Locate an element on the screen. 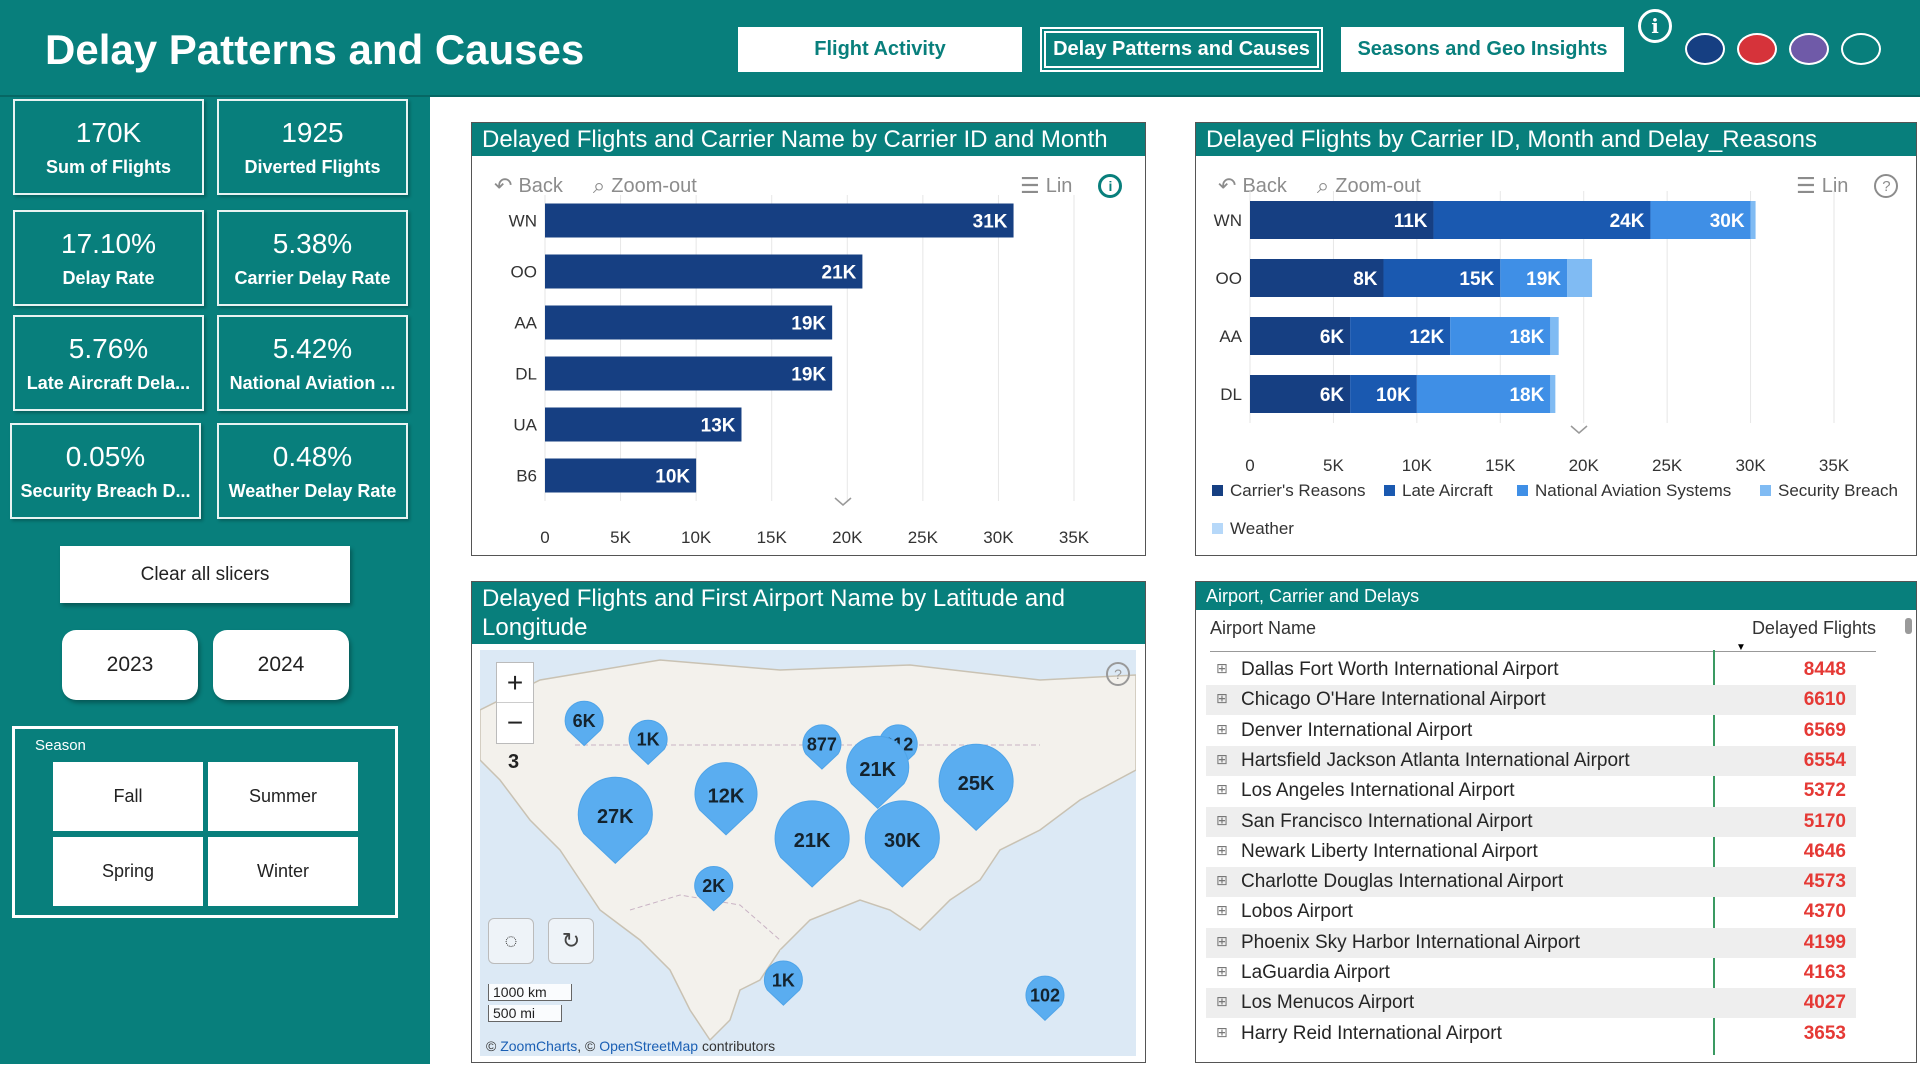 The image size is (1920, 1080). zoom-out-button: Zoom-out is located at coordinates (1378, 185).